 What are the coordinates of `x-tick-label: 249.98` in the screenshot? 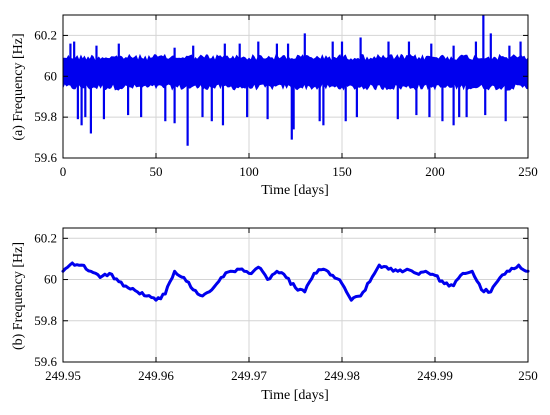 It's located at (342, 375).